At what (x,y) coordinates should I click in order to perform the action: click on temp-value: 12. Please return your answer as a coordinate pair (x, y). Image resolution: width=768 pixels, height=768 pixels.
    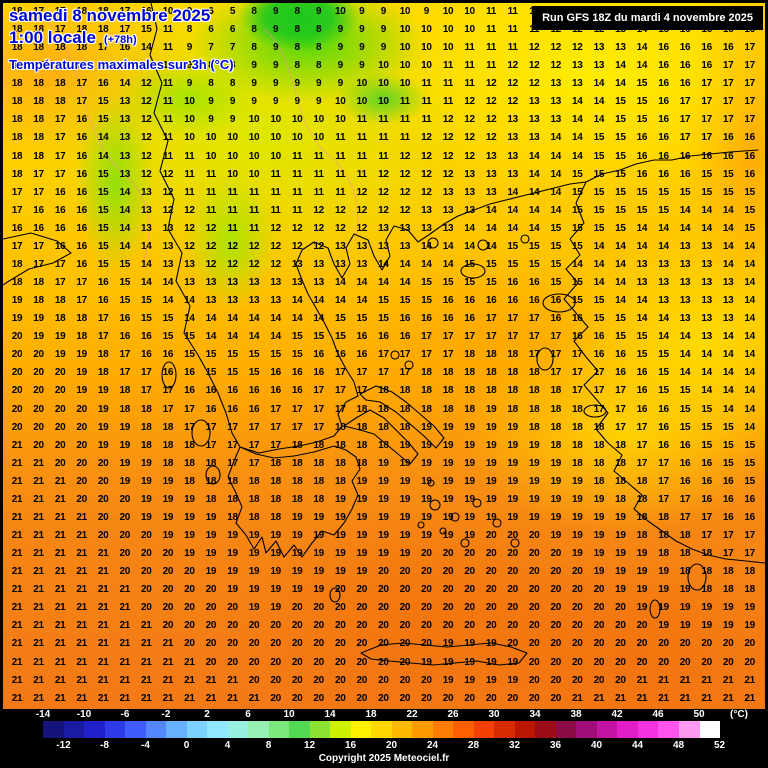
    Looking at the image, I should click on (491, 138).